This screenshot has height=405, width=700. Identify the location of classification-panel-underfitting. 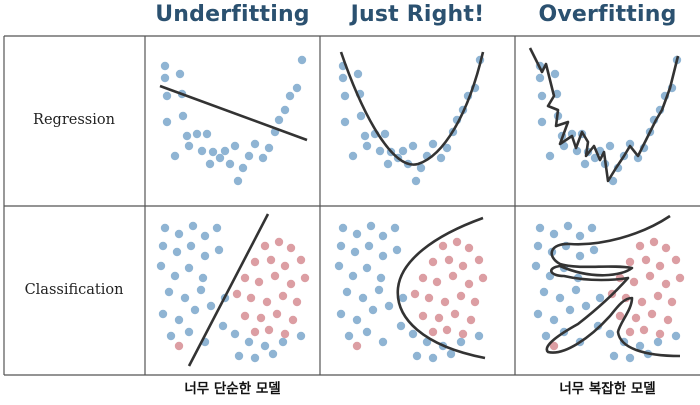
(233, 290).